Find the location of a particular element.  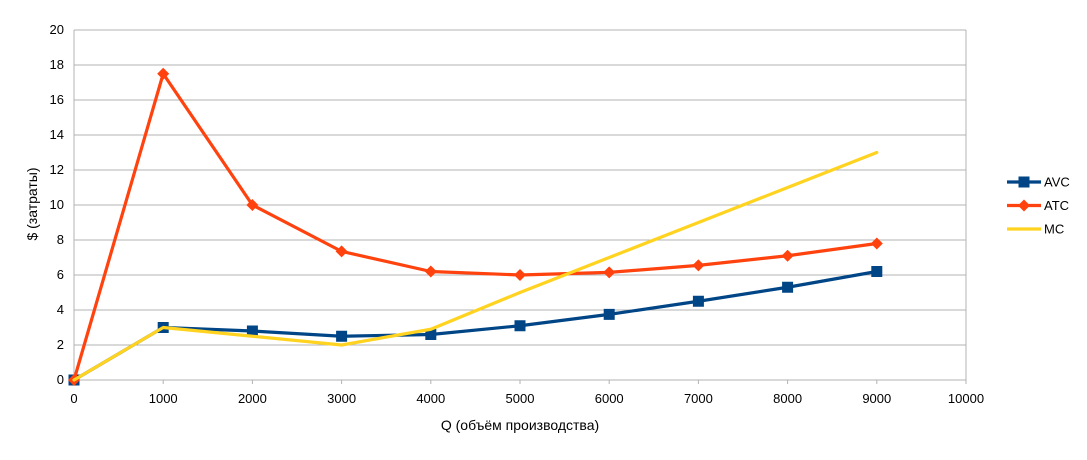

x-tick-label: 1000 is located at coordinates (163, 398).